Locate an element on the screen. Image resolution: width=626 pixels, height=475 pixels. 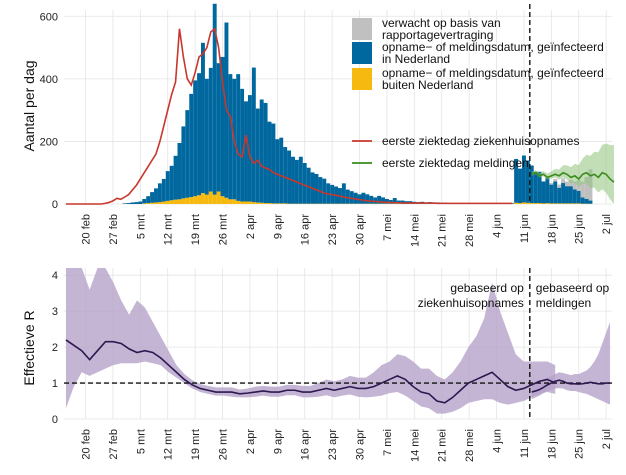
bottom-x-tick-label: 21 mei is located at coordinates (443, 445).